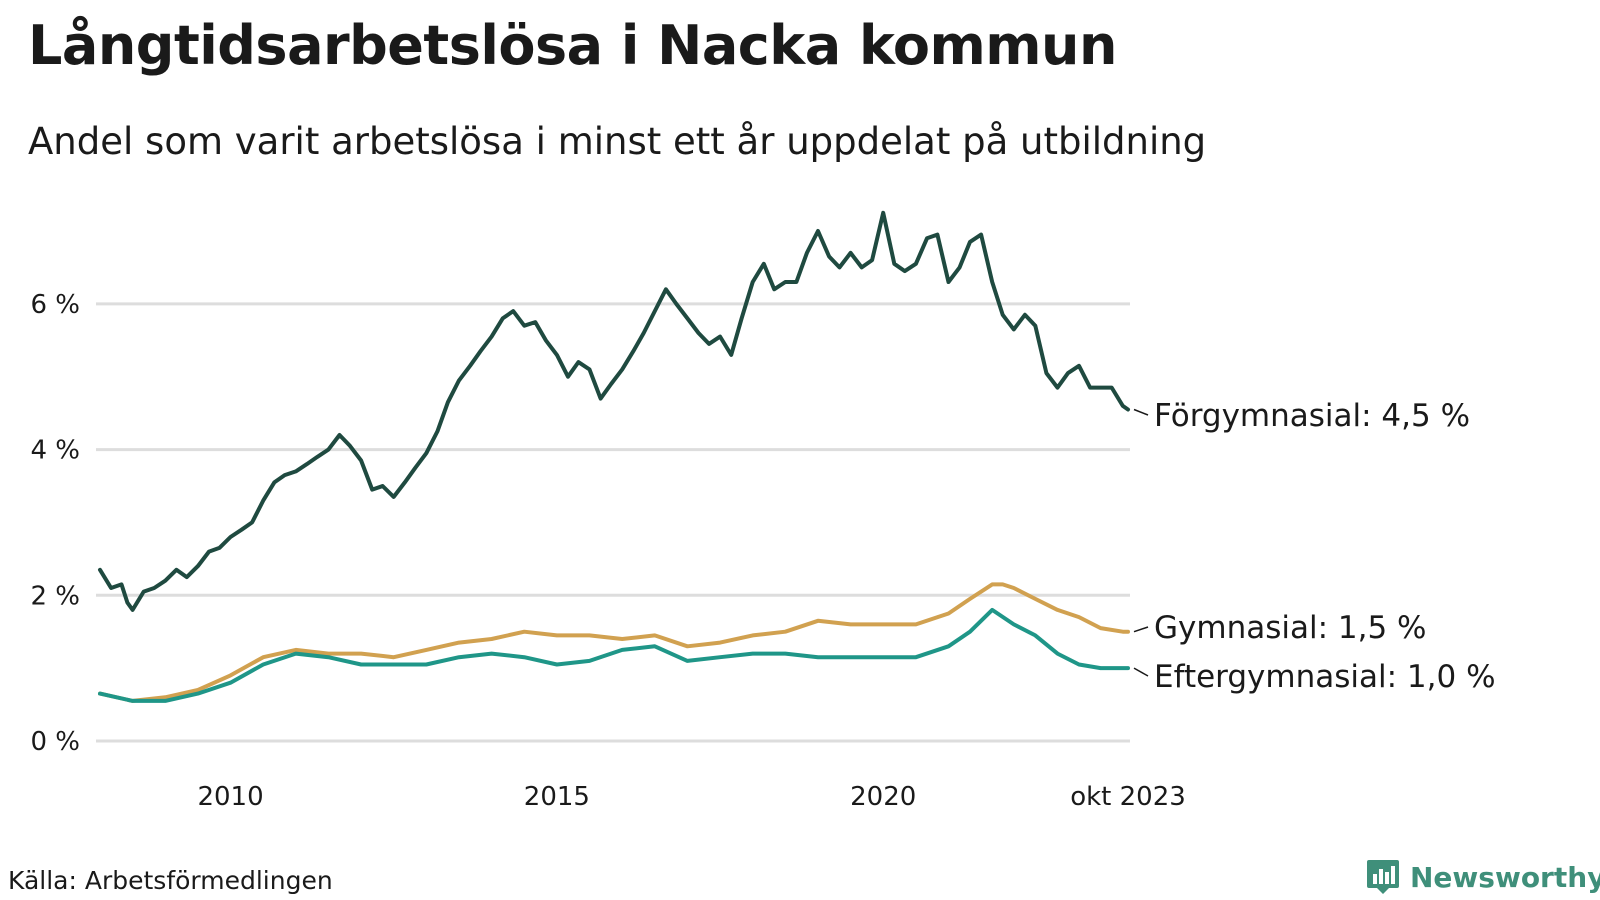  Describe the element at coordinates (170, 880) in the screenshot. I see `source-note: Källa: Arbetsförmedlingen` at that location.